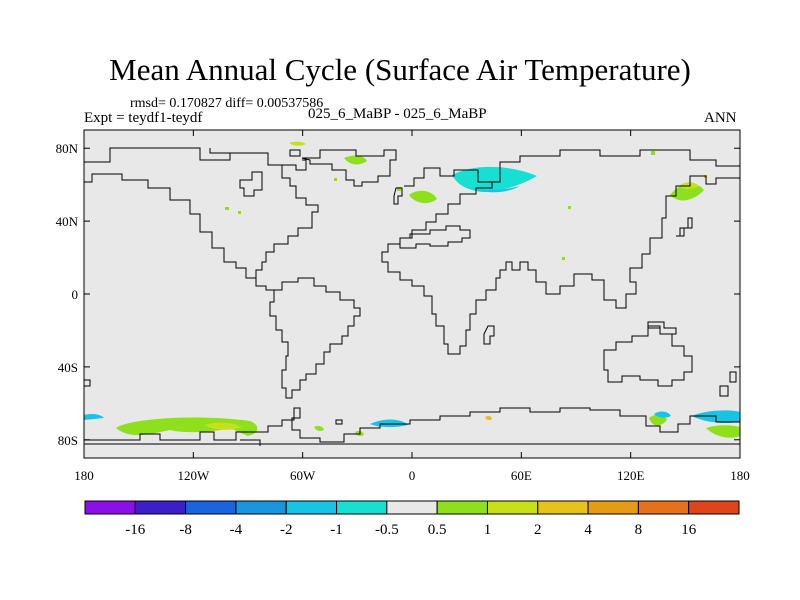  What do you see at coordinates (223, 426) in the screenshot?
I see `anomaly-antarctic-west-yellow` at bounding box center [223, 426].